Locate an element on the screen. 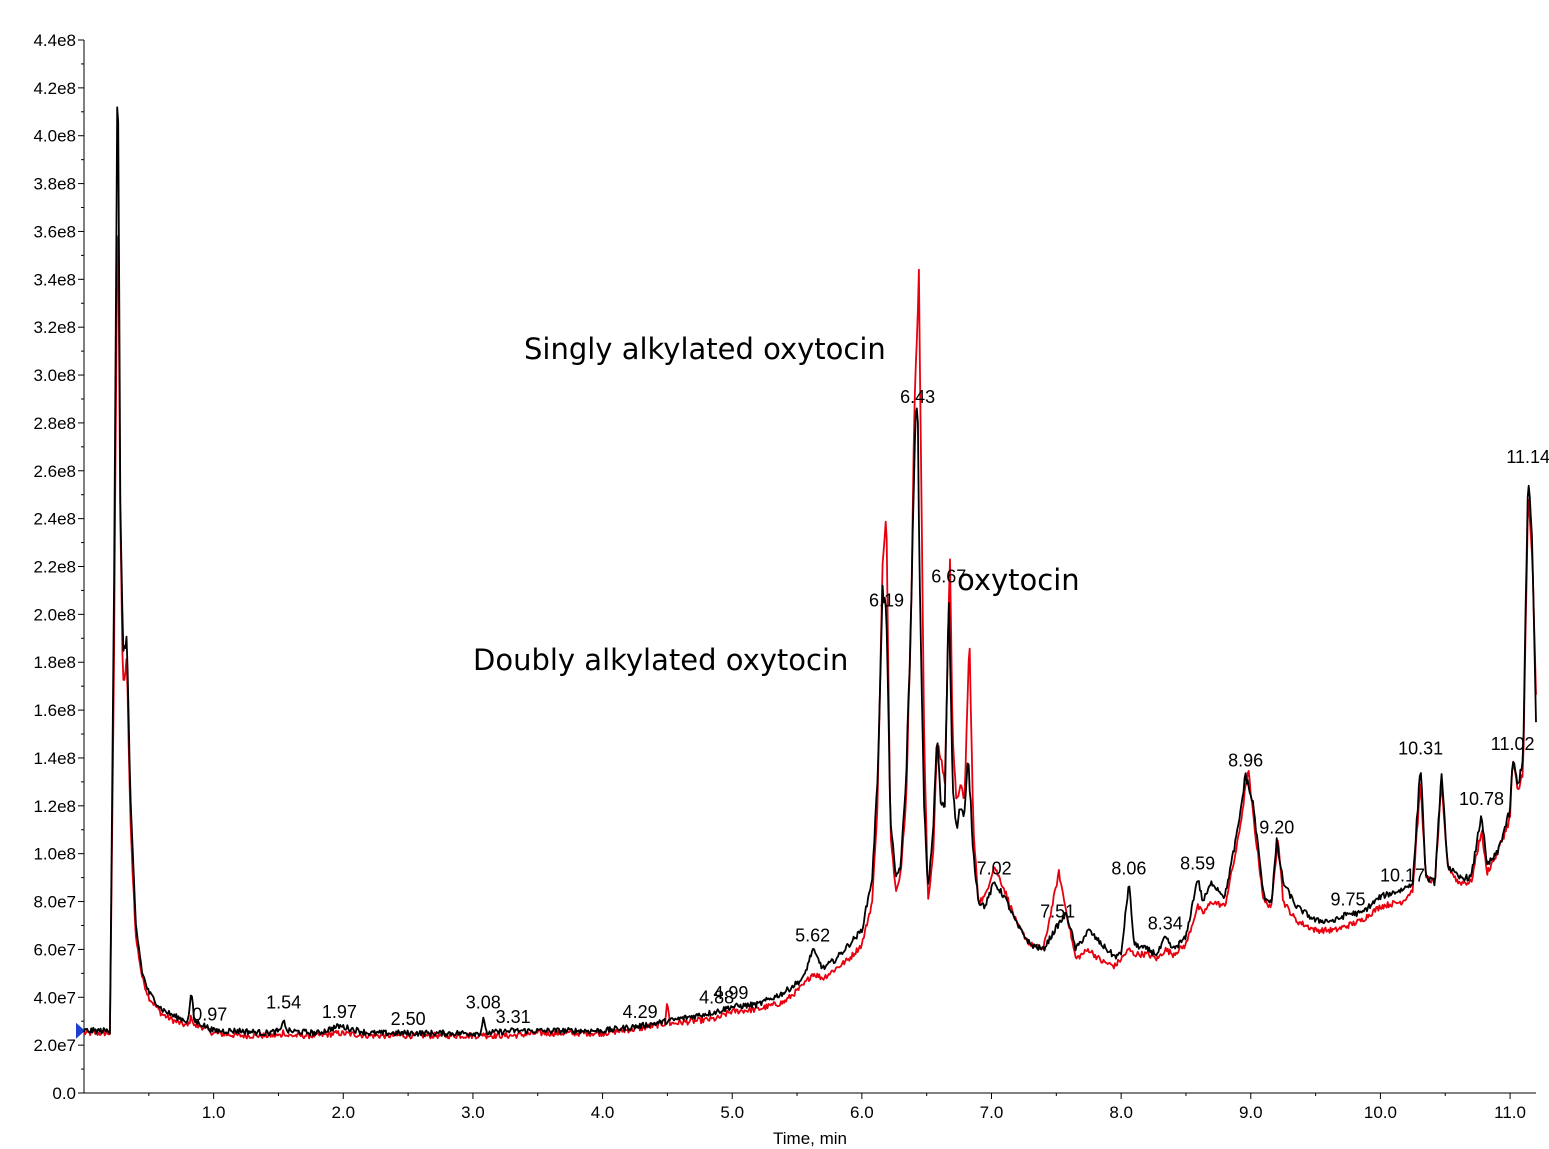 This screenshot has height=1149, width=1549. start-marker is located at coordinates (80, 1030).